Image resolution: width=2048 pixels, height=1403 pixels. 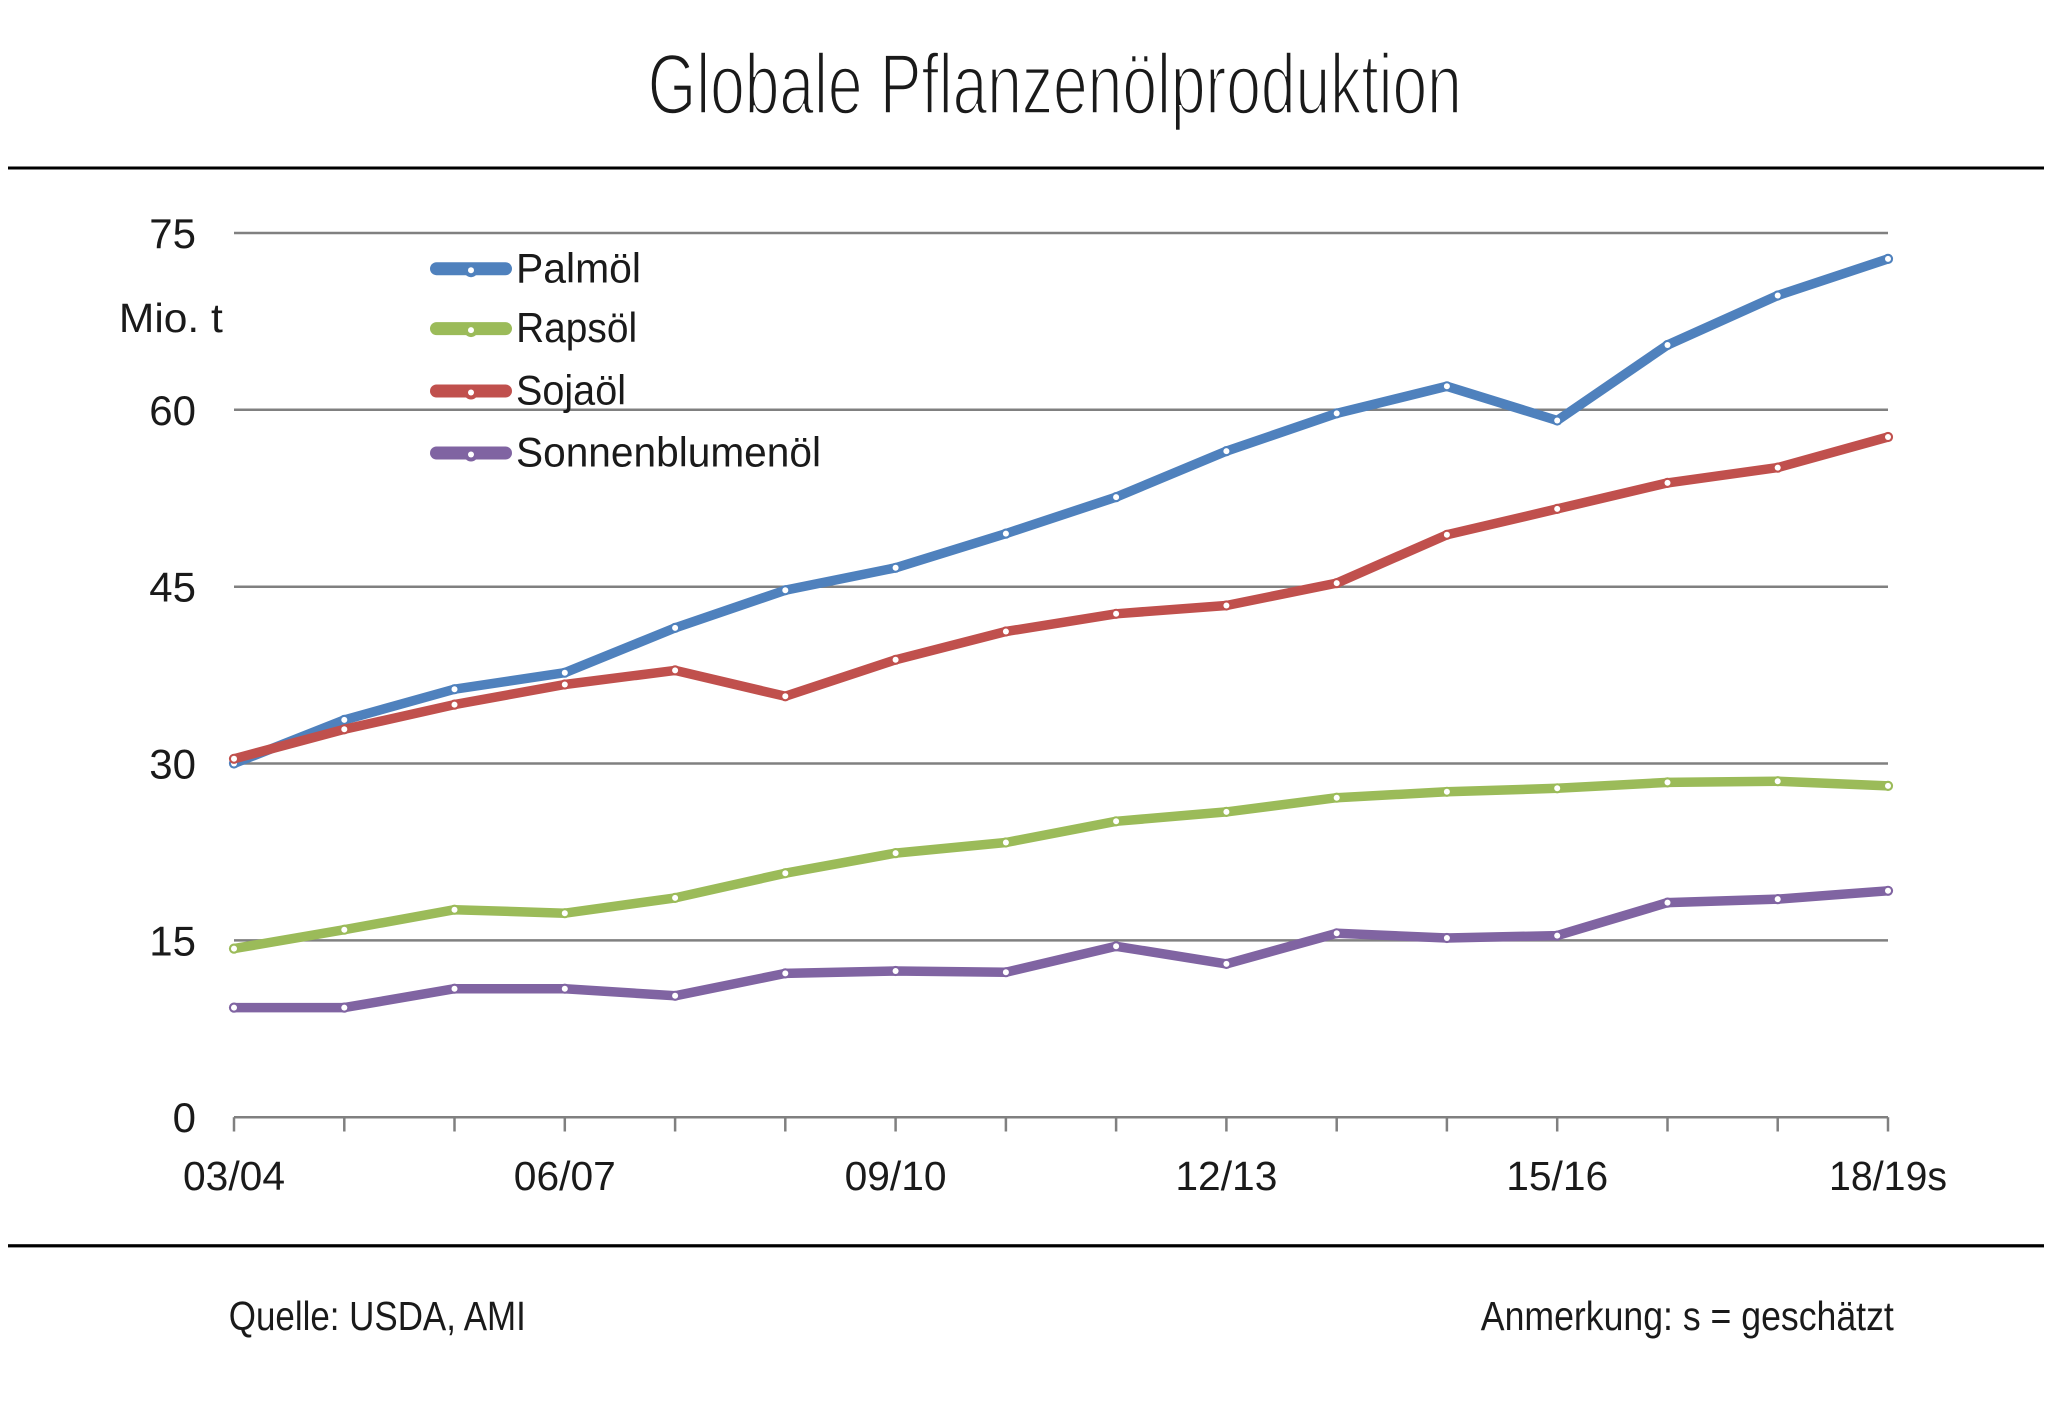 What do you see at coordinates (172, 764) in the screenshot?
I see `svg-text: 30` at bounding box center [172, 764].